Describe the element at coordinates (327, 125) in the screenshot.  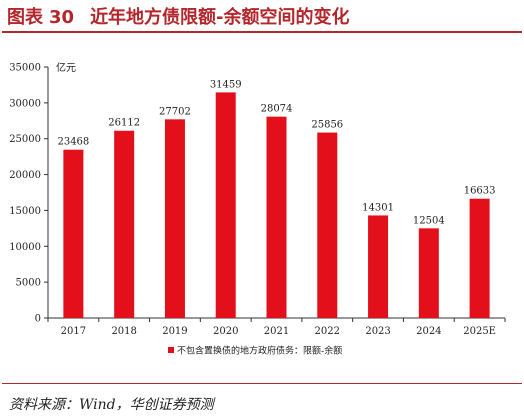
I see `data-label: 25856` at that location.